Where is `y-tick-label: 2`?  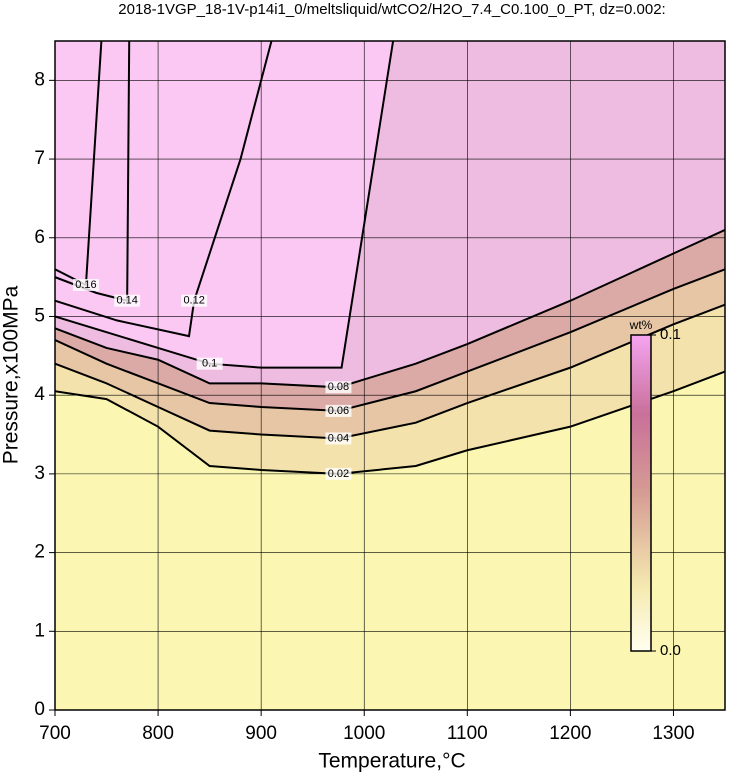 y-tick-label: 2 is located at coordinates (39, 552).